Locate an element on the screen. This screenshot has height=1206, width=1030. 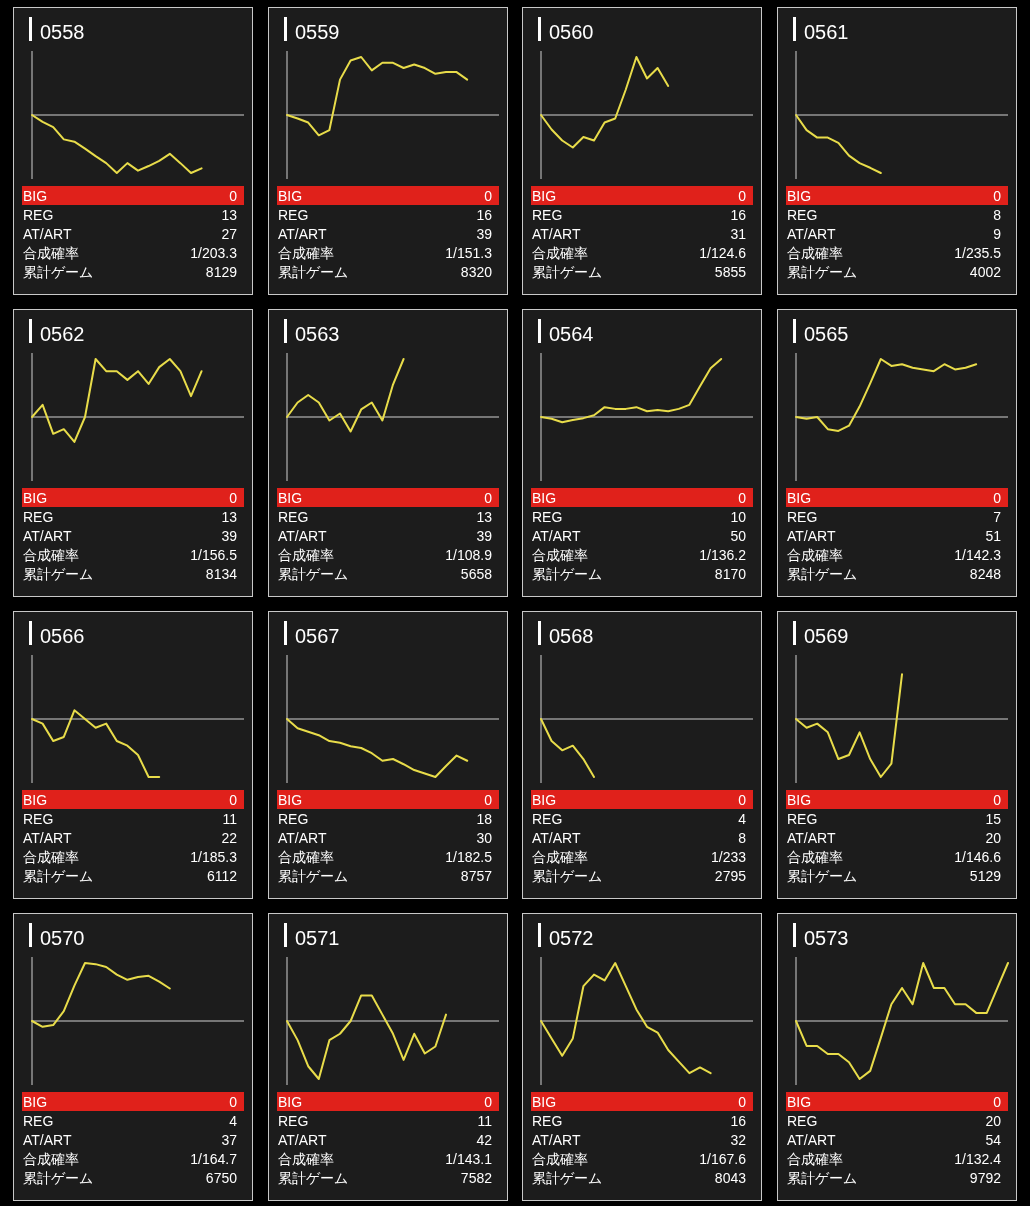
text: 22 is located at coordinates (229, 838).